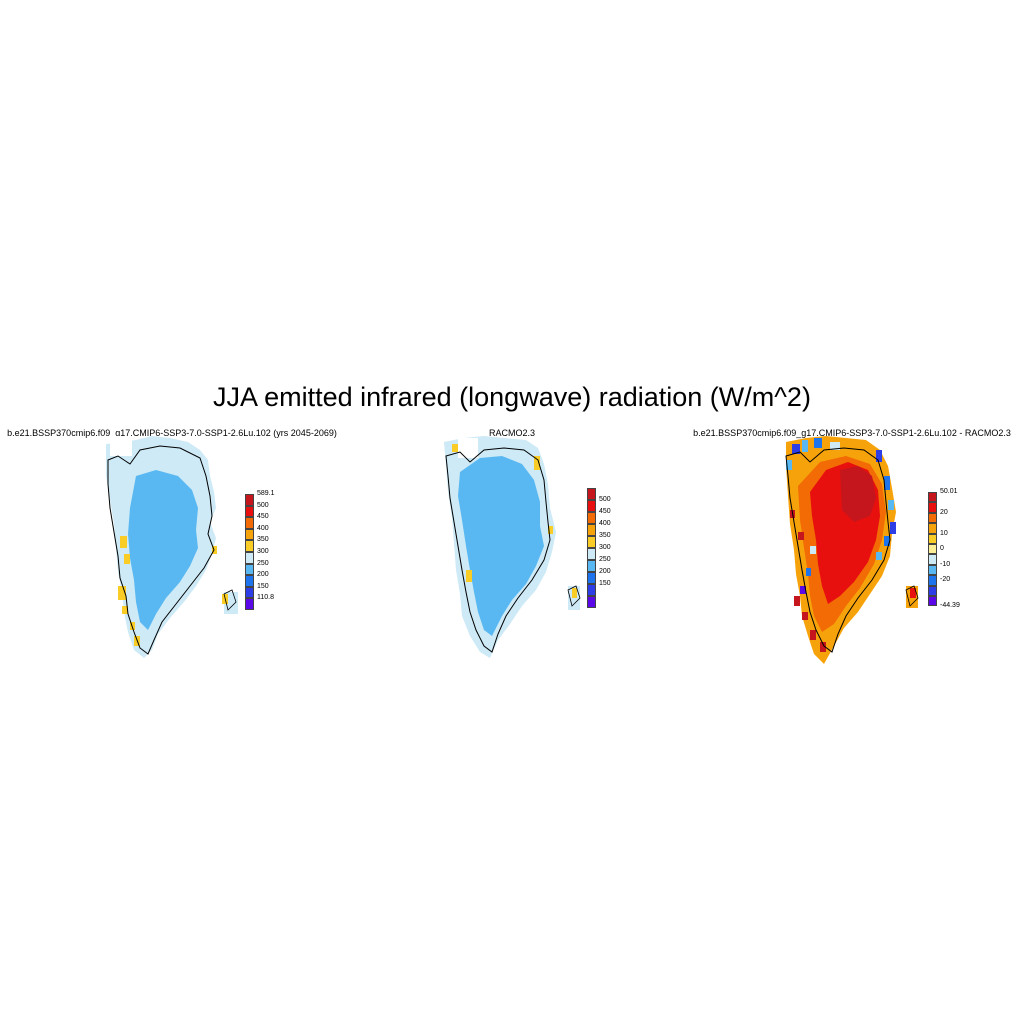  Describe the element at coordinates (265, 598) in the screenshot. I see `colorbar-label: 110.8` at that location.